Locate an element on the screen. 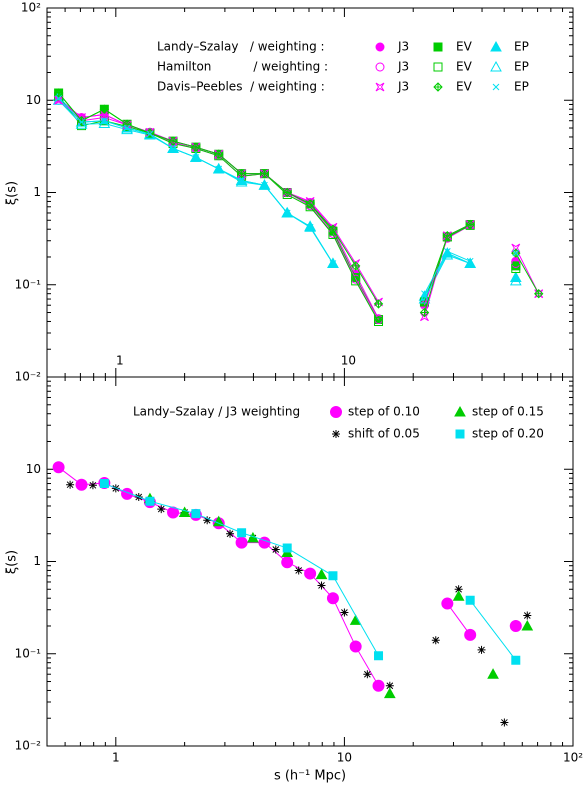  legend-title: Landy–Szalay / J3 weighting is located at coordinates (216, 412).